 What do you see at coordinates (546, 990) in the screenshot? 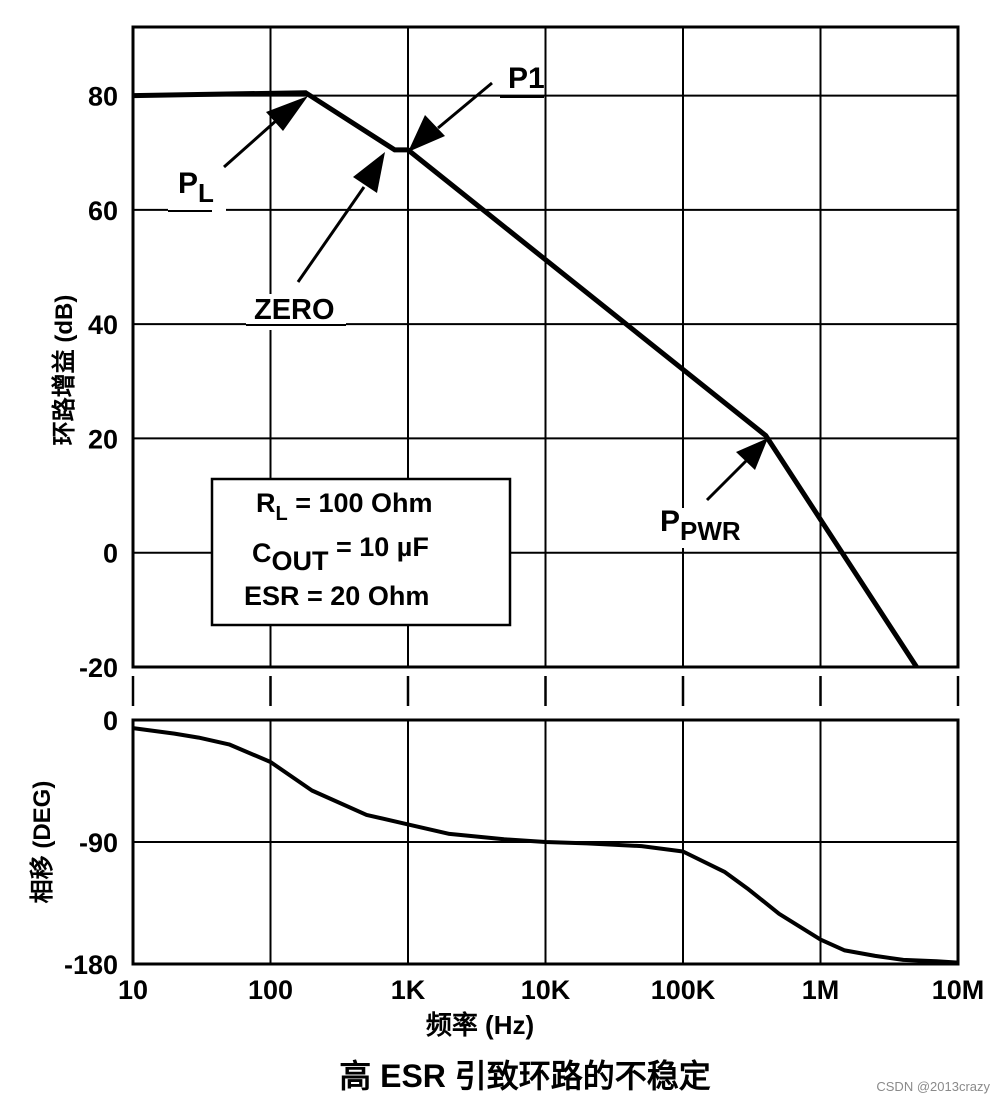
I see `x-tick-label: 10K` at bounding box center [546, 990].